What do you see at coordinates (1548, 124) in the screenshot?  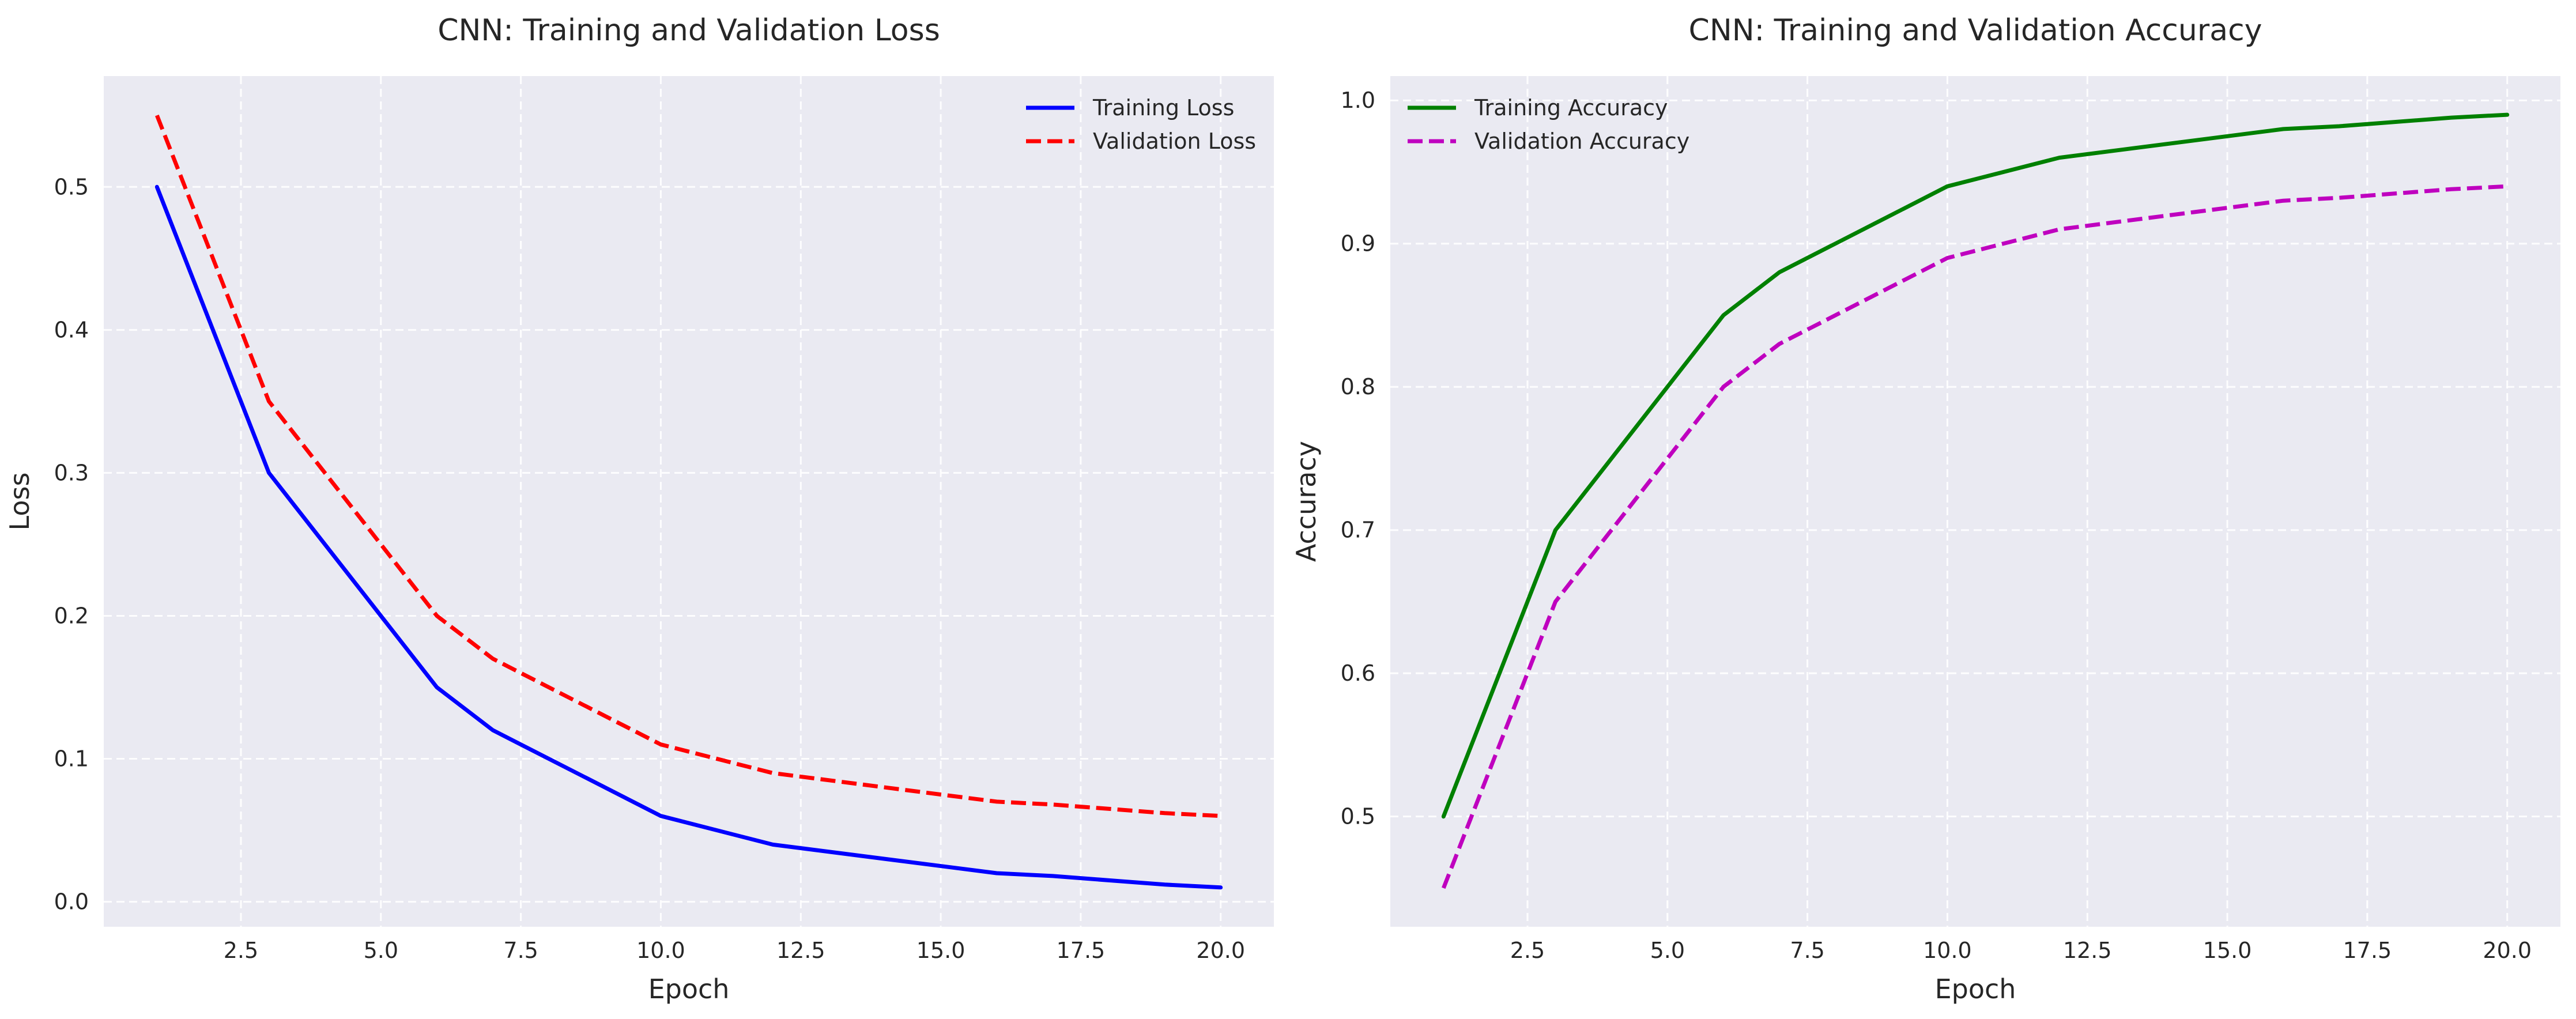 I see `legend: Training Accuracy Validation Accuracy` at bounding box center [1548, 124].